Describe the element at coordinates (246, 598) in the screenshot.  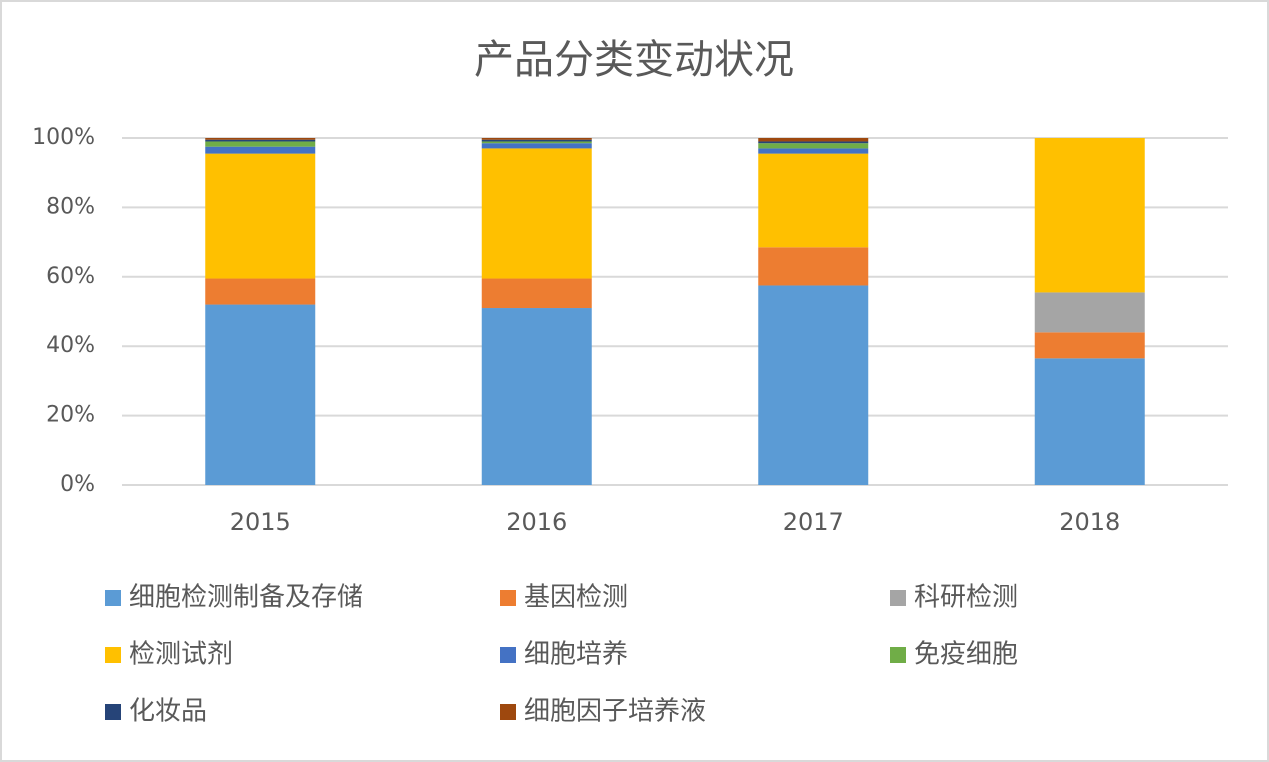
I see `legend-label: 细胞检测制备及存储` at that location.